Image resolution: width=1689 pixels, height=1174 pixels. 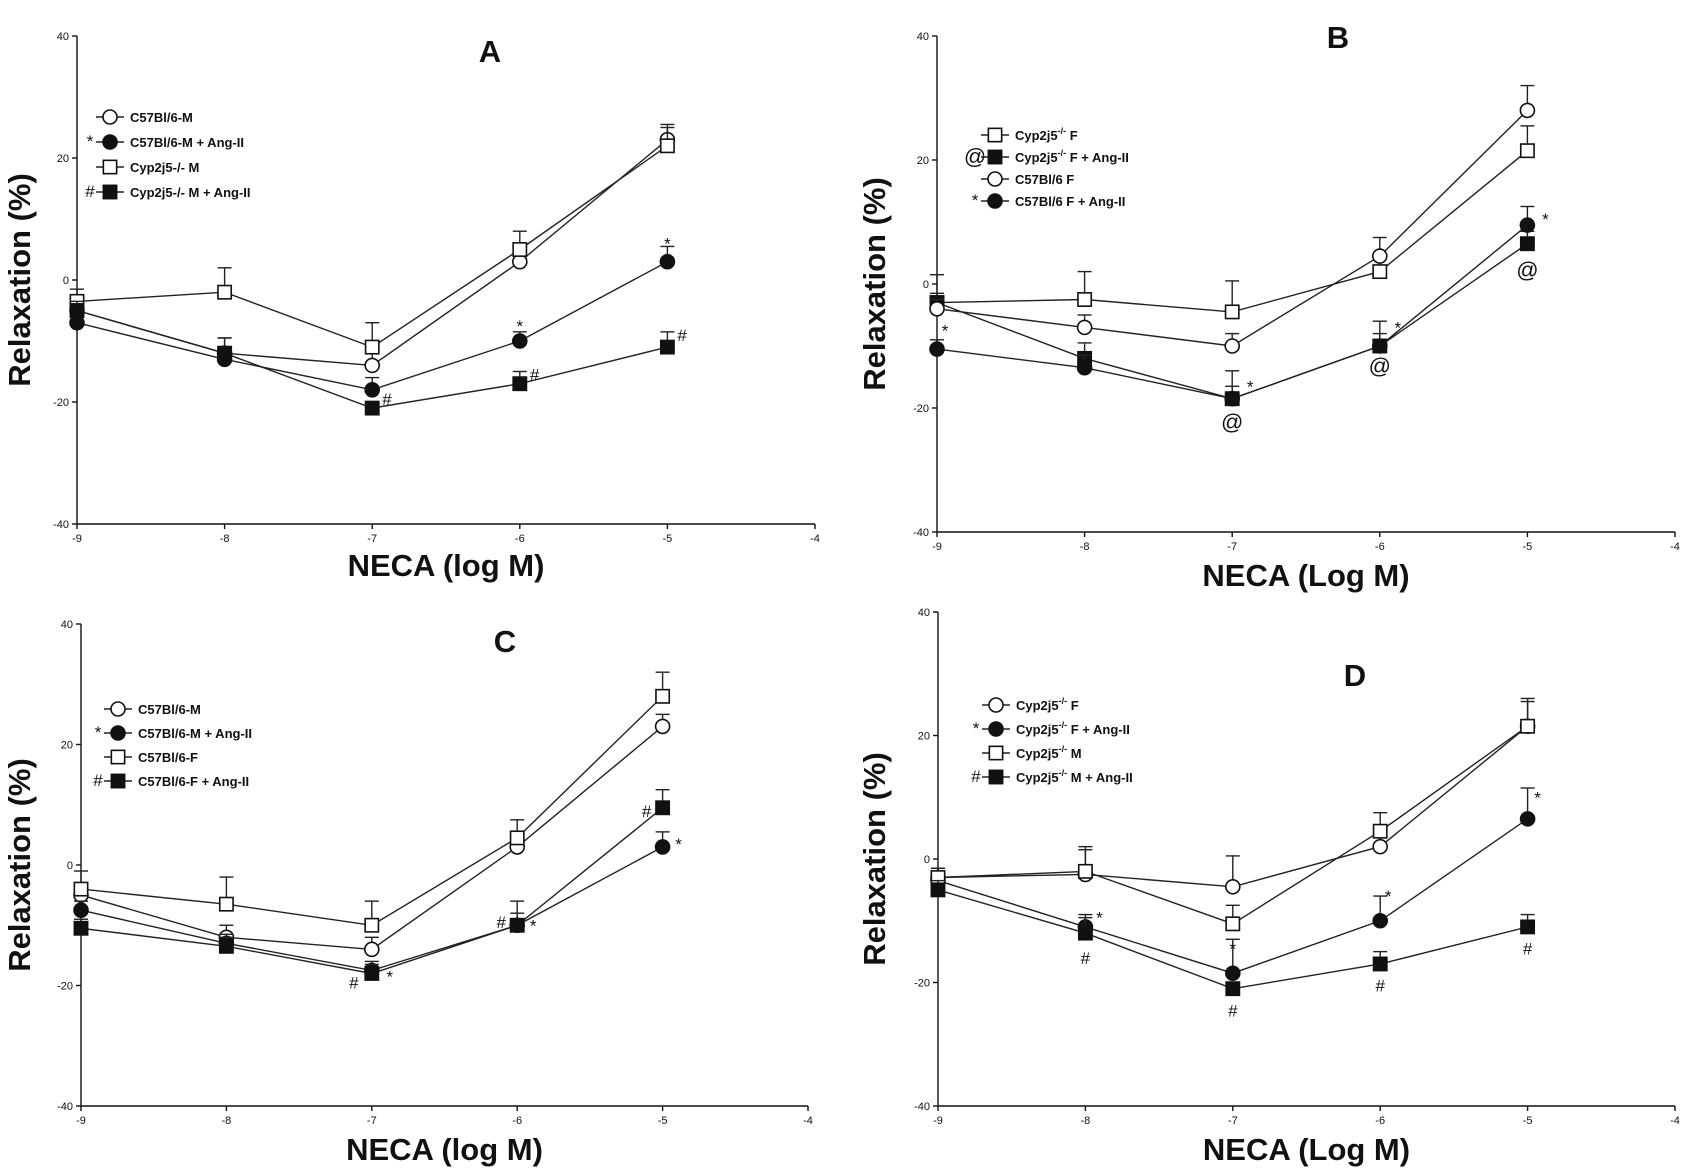 What do you see at coordinates (520, 539) in the screenshot?
I see `x-tick-label: -6` at bounding box center [520, 539].